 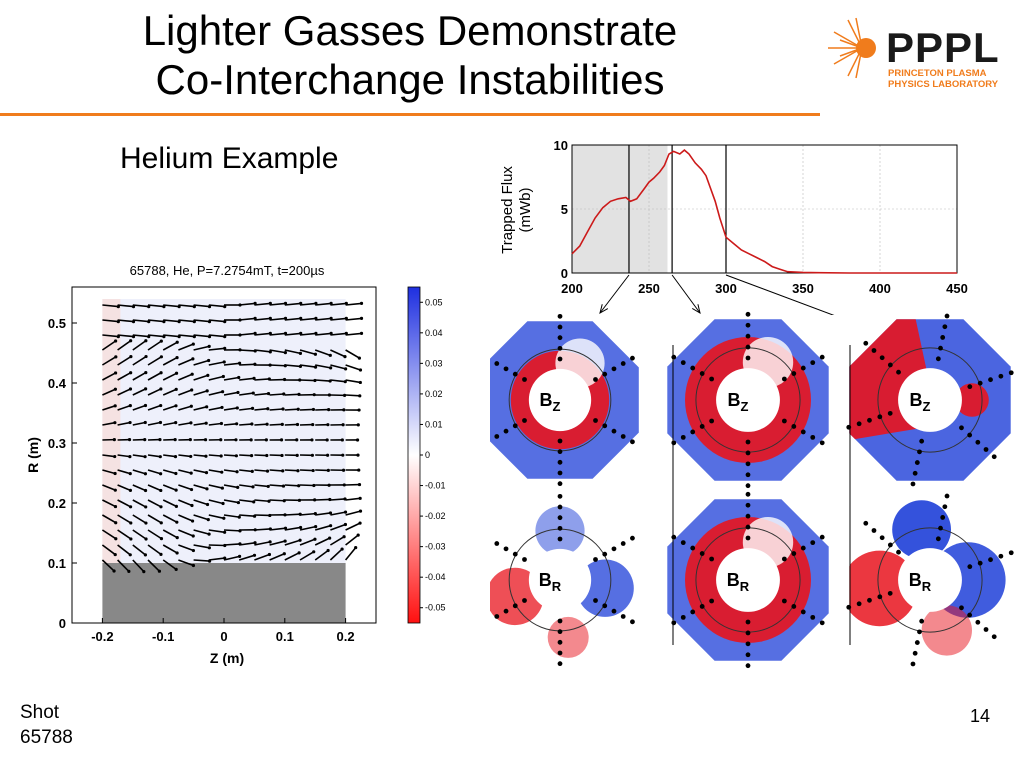 I want to click on logo-line-2: PHYSICS LABORATORY, so click(x=943, y=84).